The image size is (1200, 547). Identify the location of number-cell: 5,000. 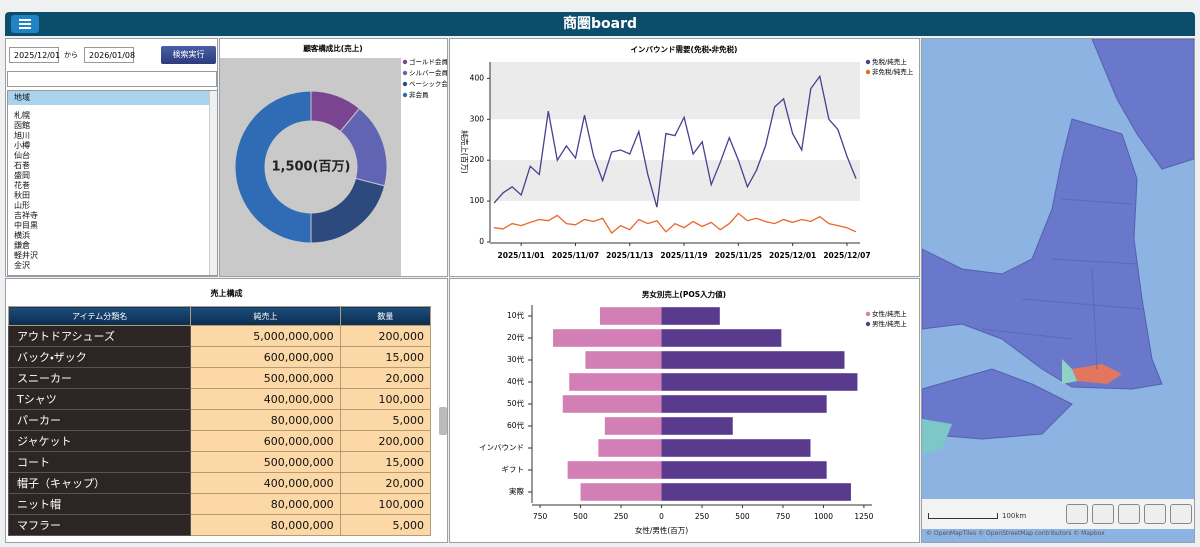
(385, 420).